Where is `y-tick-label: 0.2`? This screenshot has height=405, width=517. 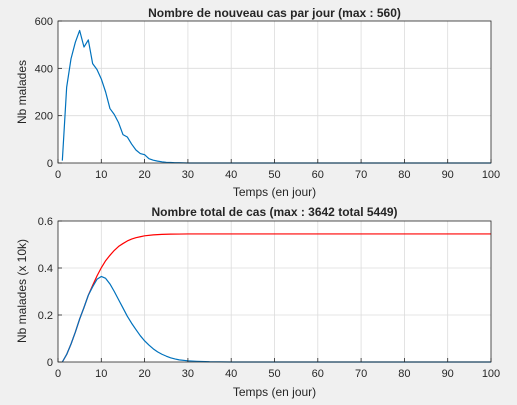
y-tick-label: 0.2 is located at coordinates (45, 316).